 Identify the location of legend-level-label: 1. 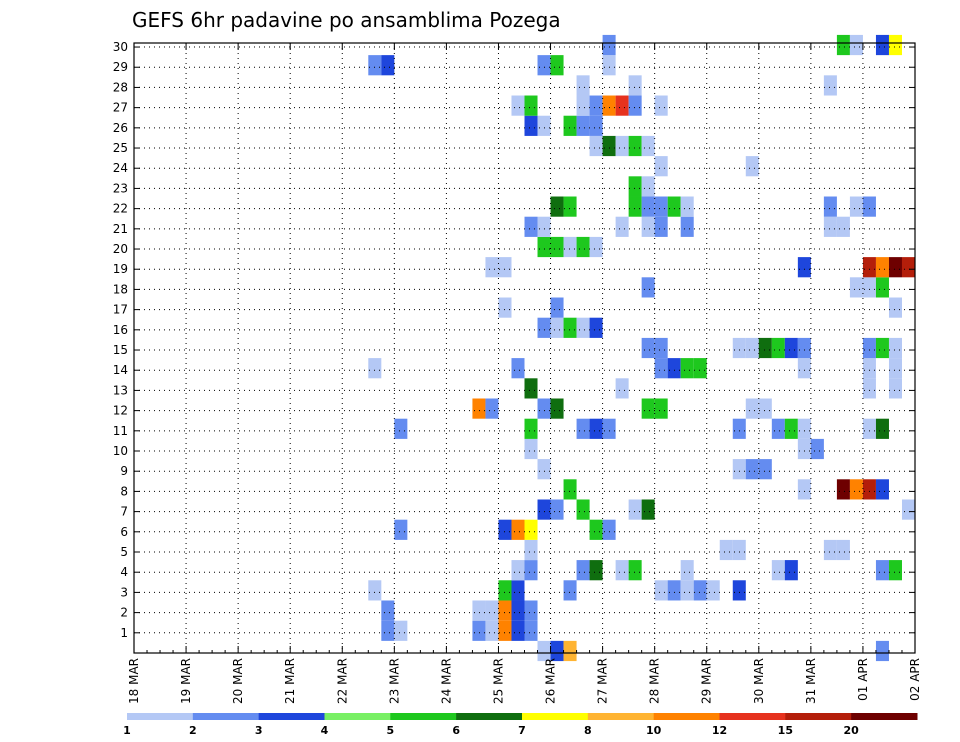
(127, 730).